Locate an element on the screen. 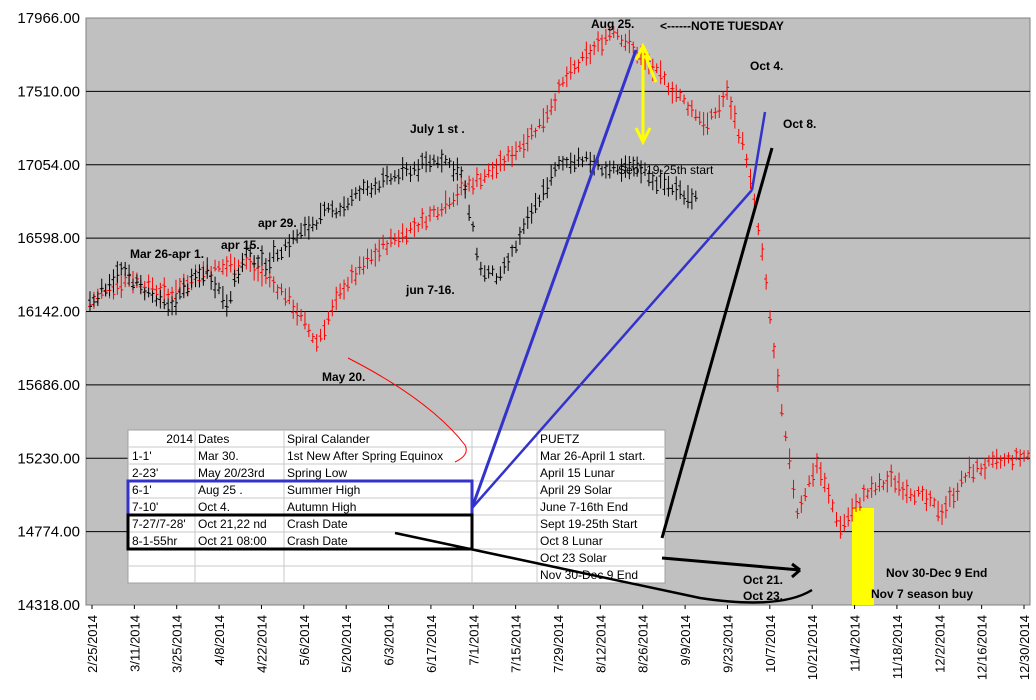  ann-nov30: Nov 30-Dec 9 End is located at coordinates (936, 573).